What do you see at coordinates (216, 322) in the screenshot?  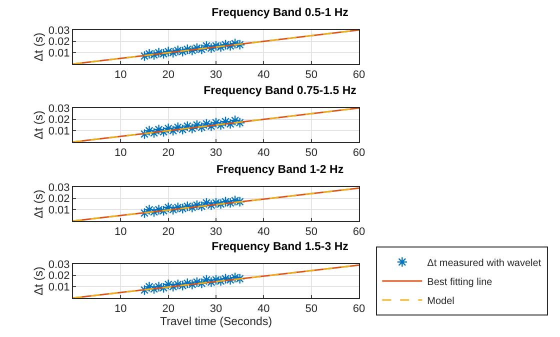 I see `x-axis-title: Travel time (Seconds)` at bounding box center [216, 322].